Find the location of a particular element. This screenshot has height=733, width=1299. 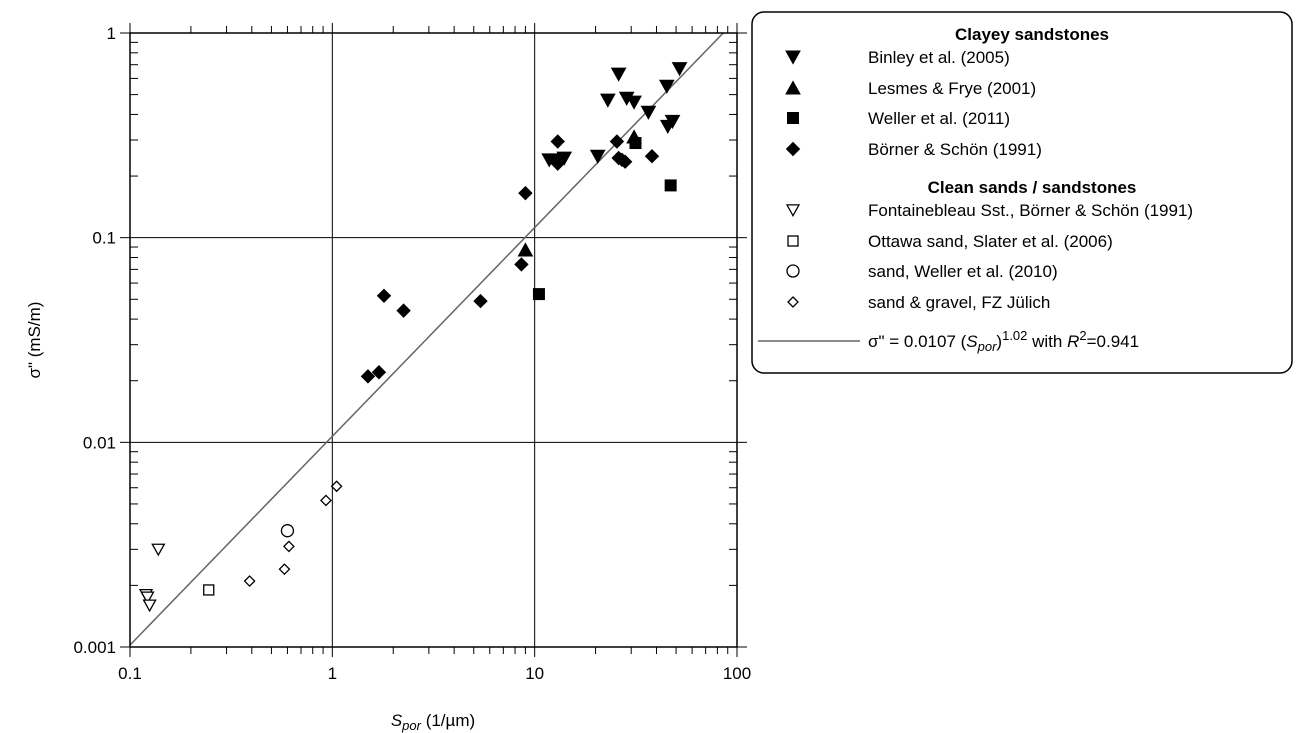

legend-label-s6: sand, Weller et al. (2010) is located at coordinates (963, 271).